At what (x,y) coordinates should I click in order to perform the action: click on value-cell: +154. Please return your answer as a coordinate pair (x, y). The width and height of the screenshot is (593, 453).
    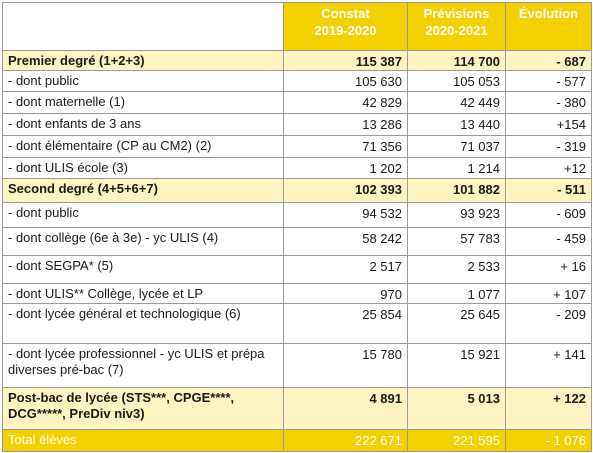
    Looking at the image, I should click on (548, 124).